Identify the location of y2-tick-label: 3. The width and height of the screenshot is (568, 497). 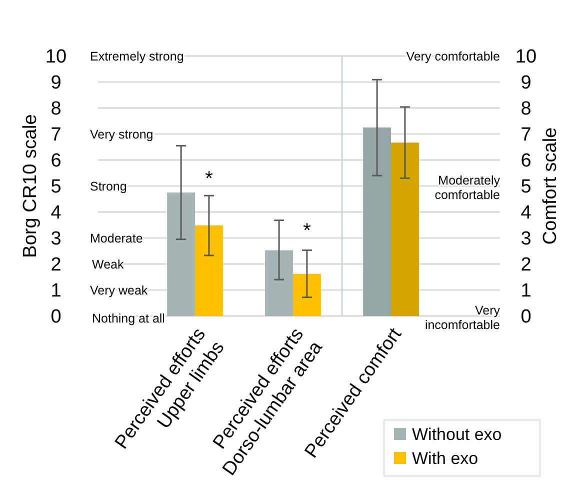
(526, 239).